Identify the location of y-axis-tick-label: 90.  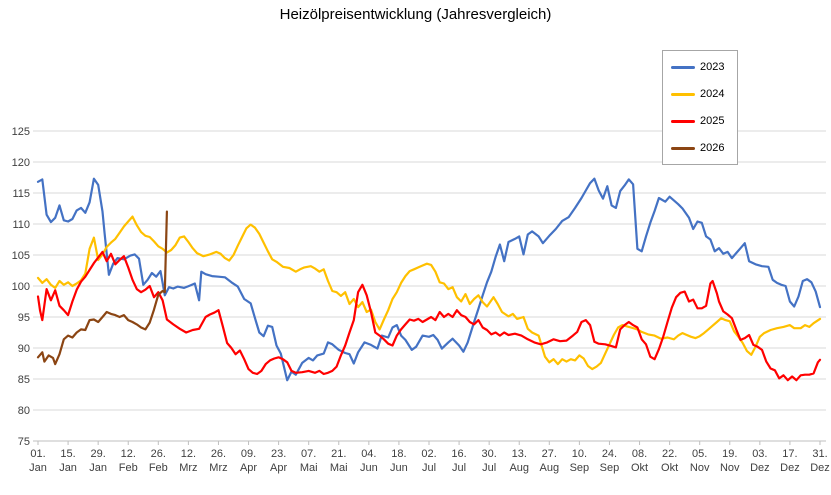
(24, 349).